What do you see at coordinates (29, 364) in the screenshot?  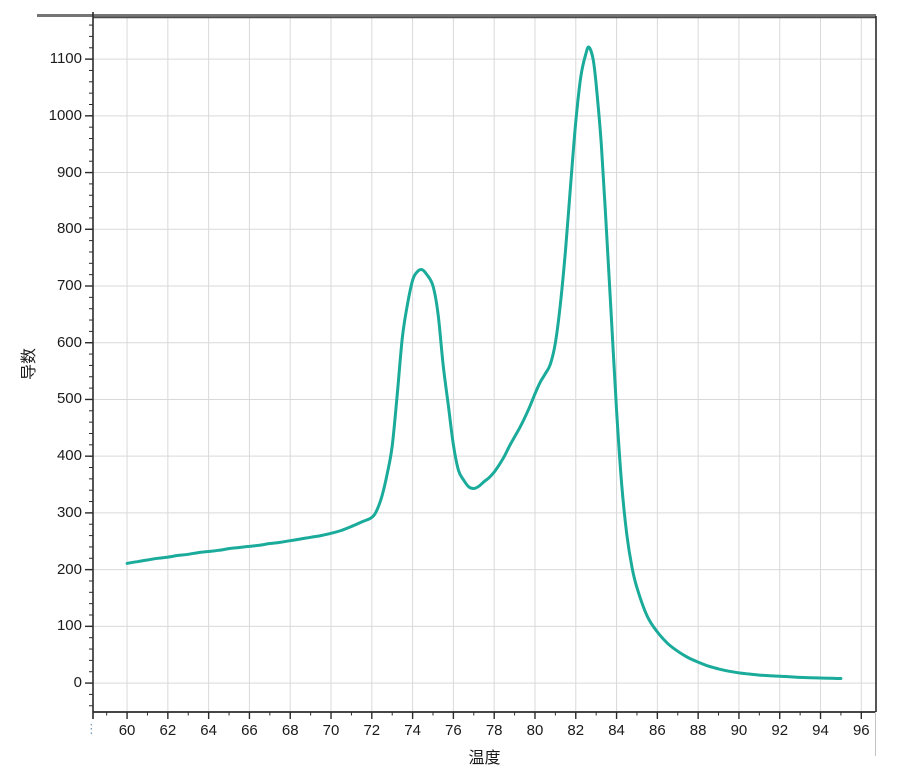 I see `y-axis-title: 导数` at bounding box center [29, 364].